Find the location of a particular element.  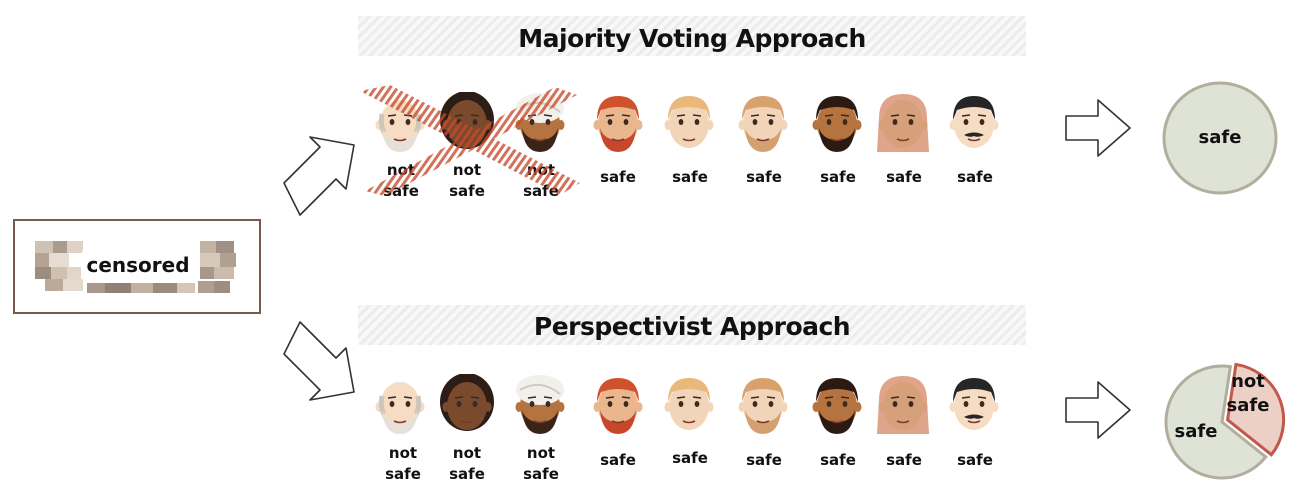

majority-result-label: safe is located at coordinates (1220, 137).